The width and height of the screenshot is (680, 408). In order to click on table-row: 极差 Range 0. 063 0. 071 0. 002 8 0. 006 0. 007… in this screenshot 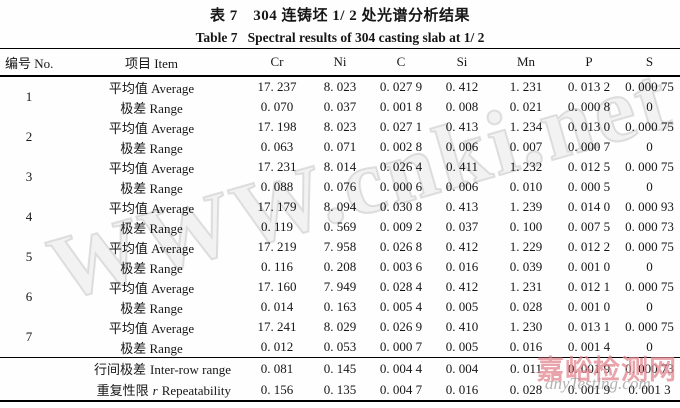, I will do `click(340, 147)`.